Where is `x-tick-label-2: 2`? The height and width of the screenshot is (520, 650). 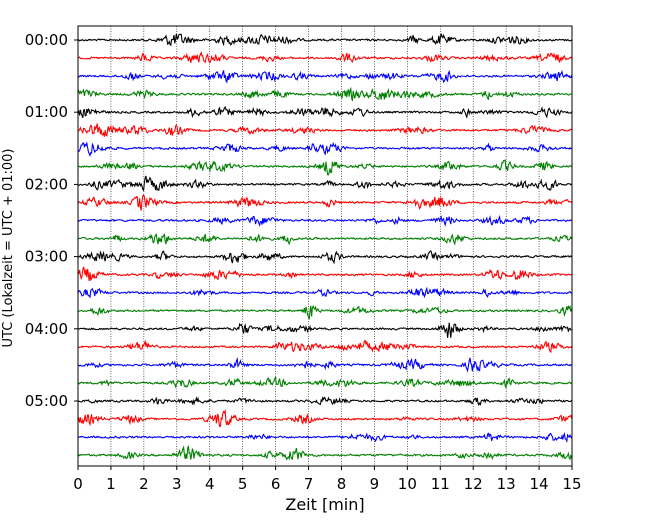 x-tick-label-2: 2 is located at coordinates (144, 484).